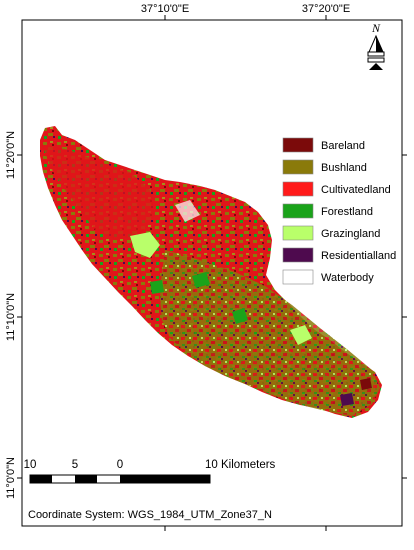 The height and width of the screenshot is (550, 414). I want to click on coordinate-system-label: Coordinate System: WGS_1984_UTM_Zone37_N, so click(150, 515).